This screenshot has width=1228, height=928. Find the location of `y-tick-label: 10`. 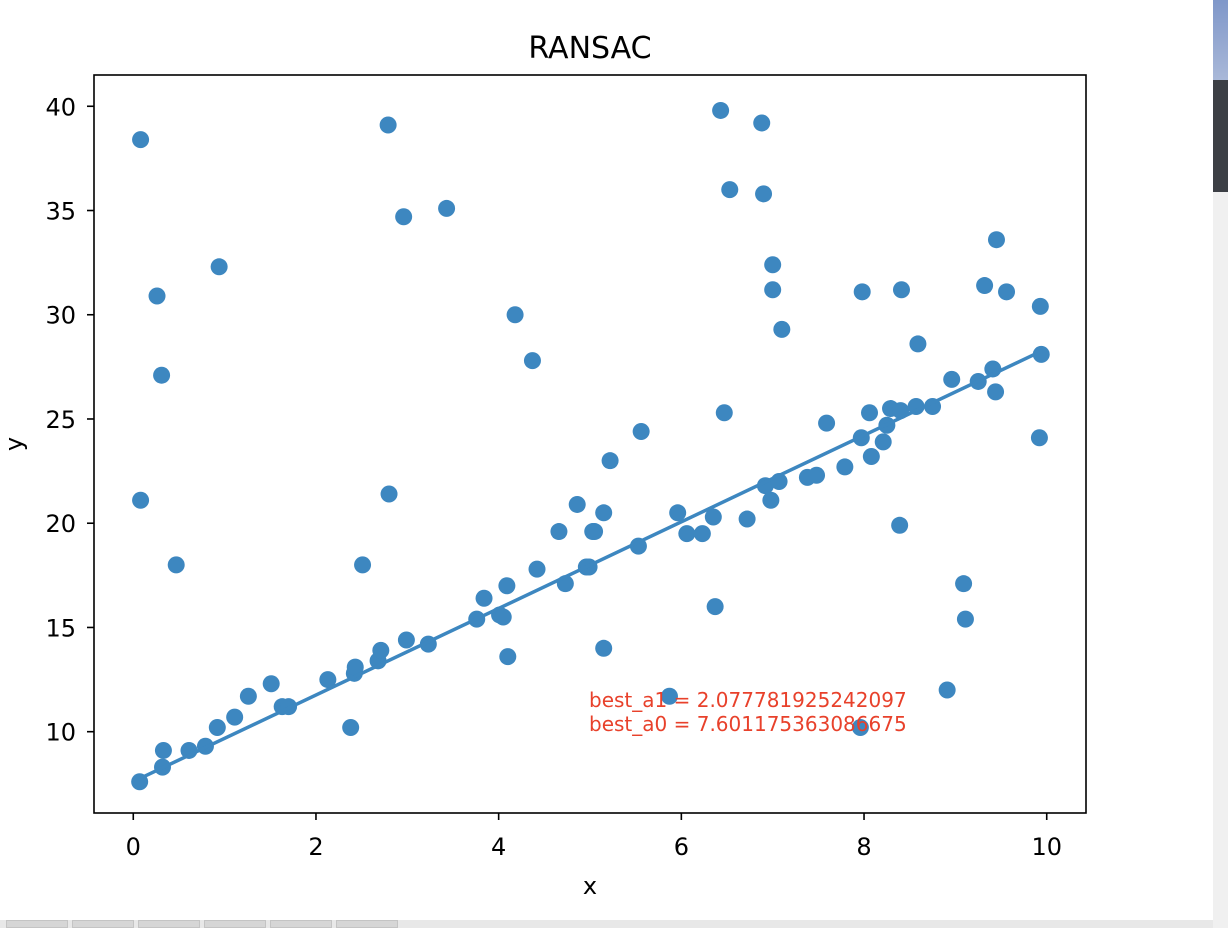

y-tick-label: 10 is located at coordinates (60, 733).